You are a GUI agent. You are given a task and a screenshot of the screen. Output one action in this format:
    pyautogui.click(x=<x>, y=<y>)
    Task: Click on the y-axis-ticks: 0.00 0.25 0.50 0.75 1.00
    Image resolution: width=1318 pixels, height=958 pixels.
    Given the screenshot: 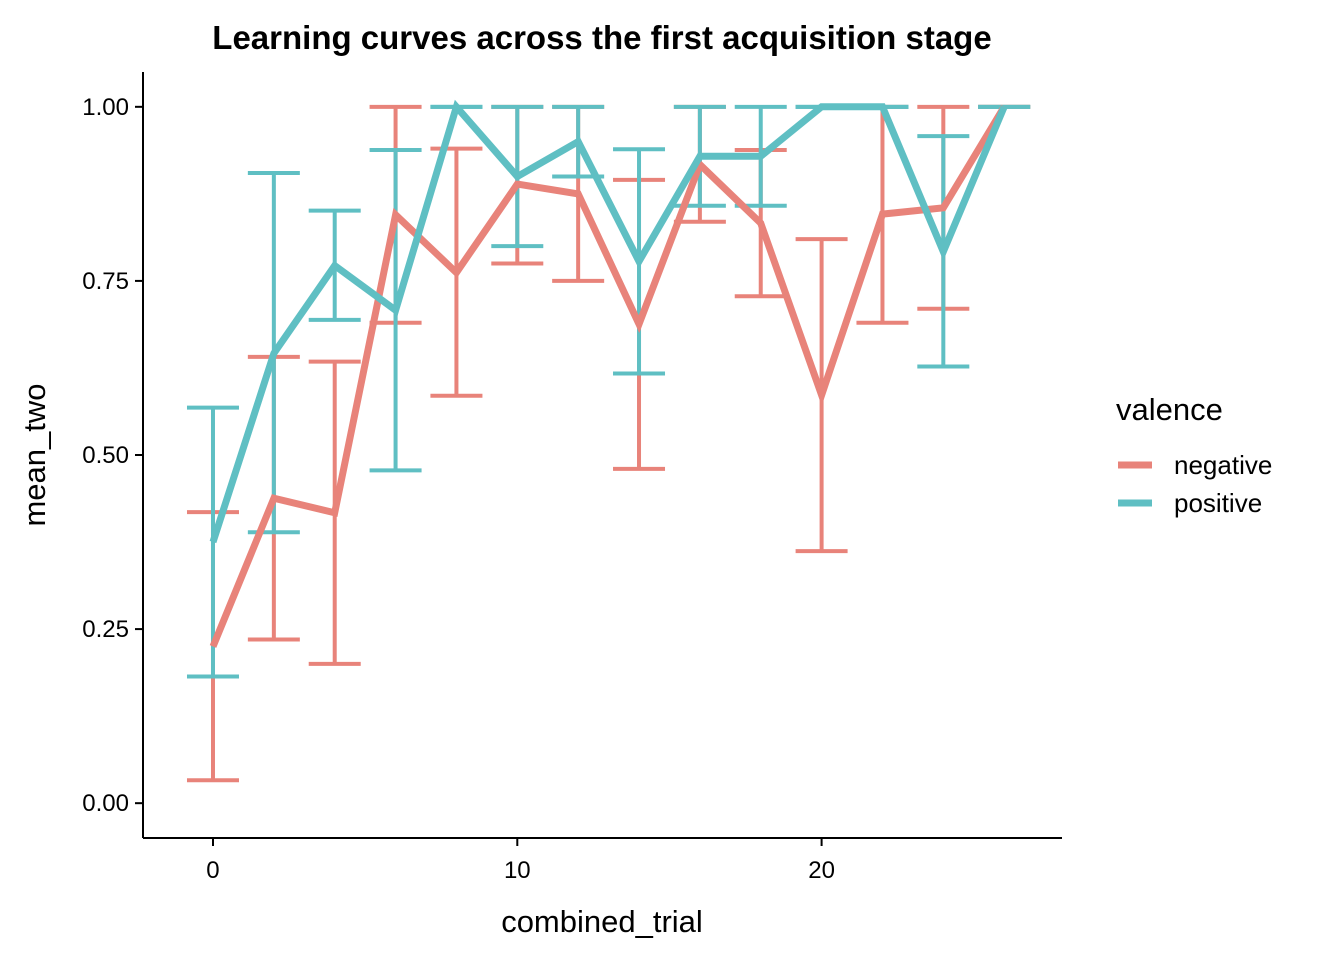 What is the action you would take?
    pyautogui.click(x=112, y=455)
    